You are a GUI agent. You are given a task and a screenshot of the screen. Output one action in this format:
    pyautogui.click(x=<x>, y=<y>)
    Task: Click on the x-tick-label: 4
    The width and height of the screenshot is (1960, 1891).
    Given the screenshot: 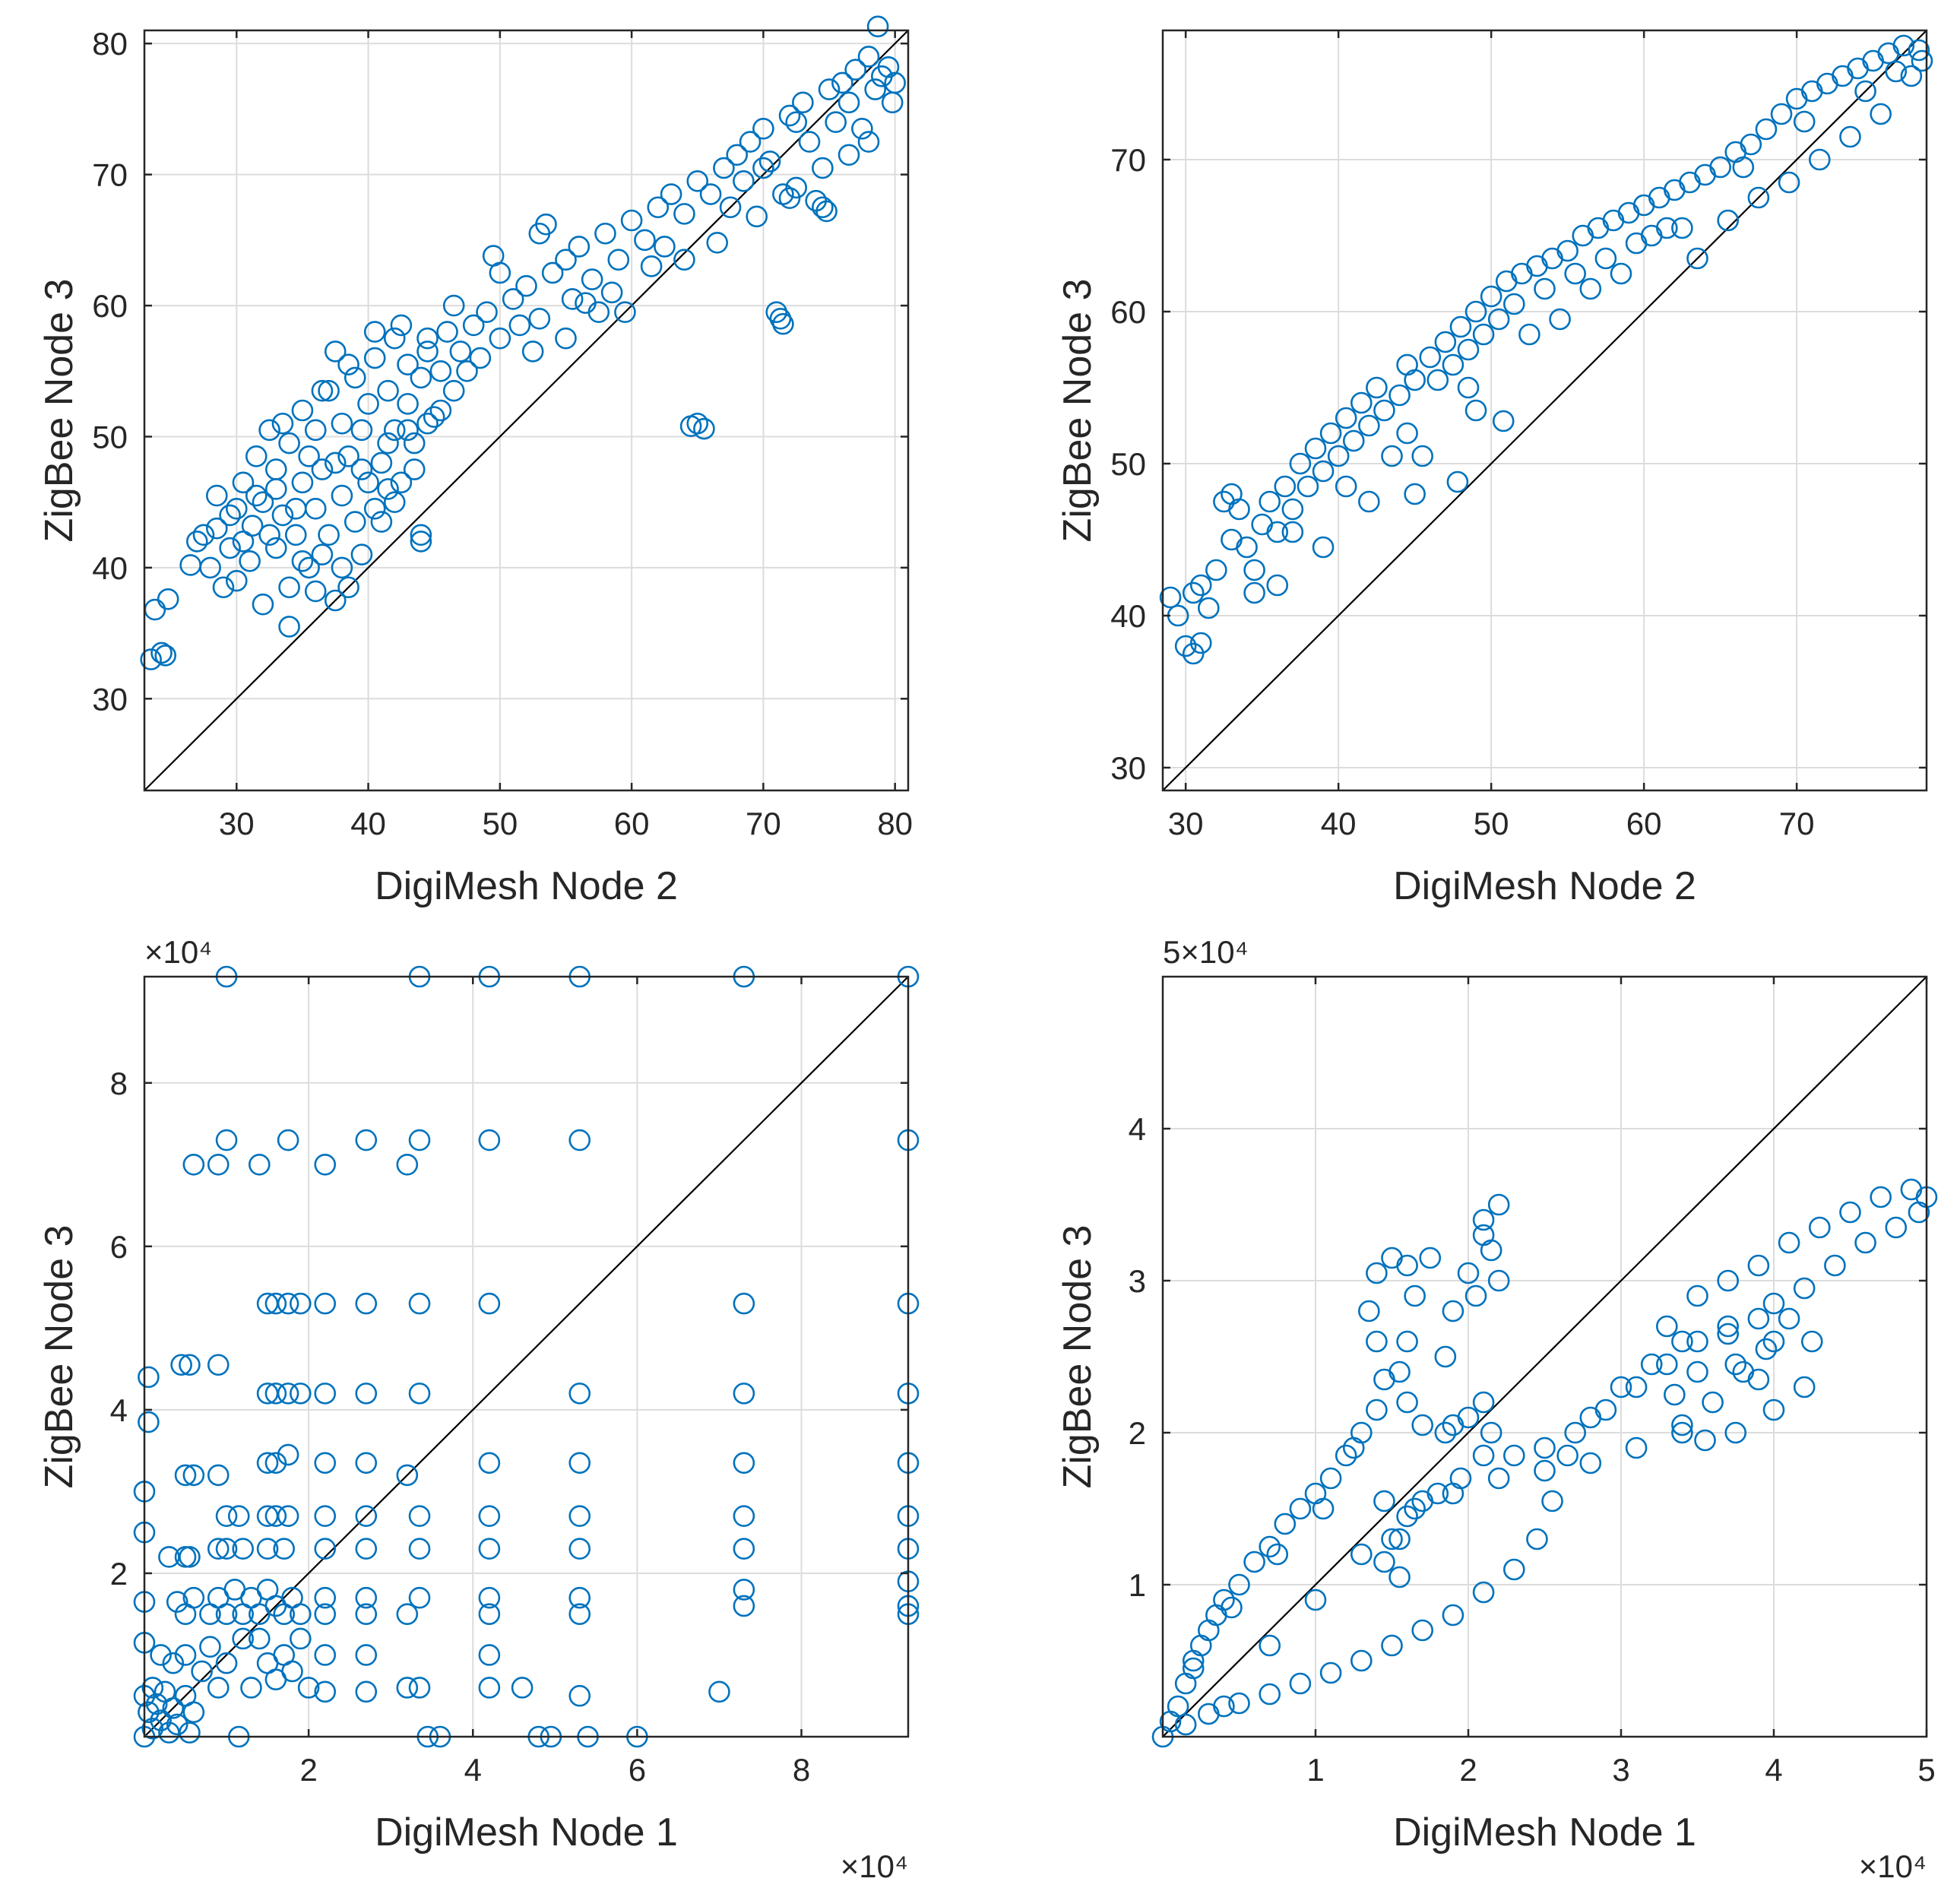 What is the action you would take?
    pyautogui.click(x=1773, y=1770)
    